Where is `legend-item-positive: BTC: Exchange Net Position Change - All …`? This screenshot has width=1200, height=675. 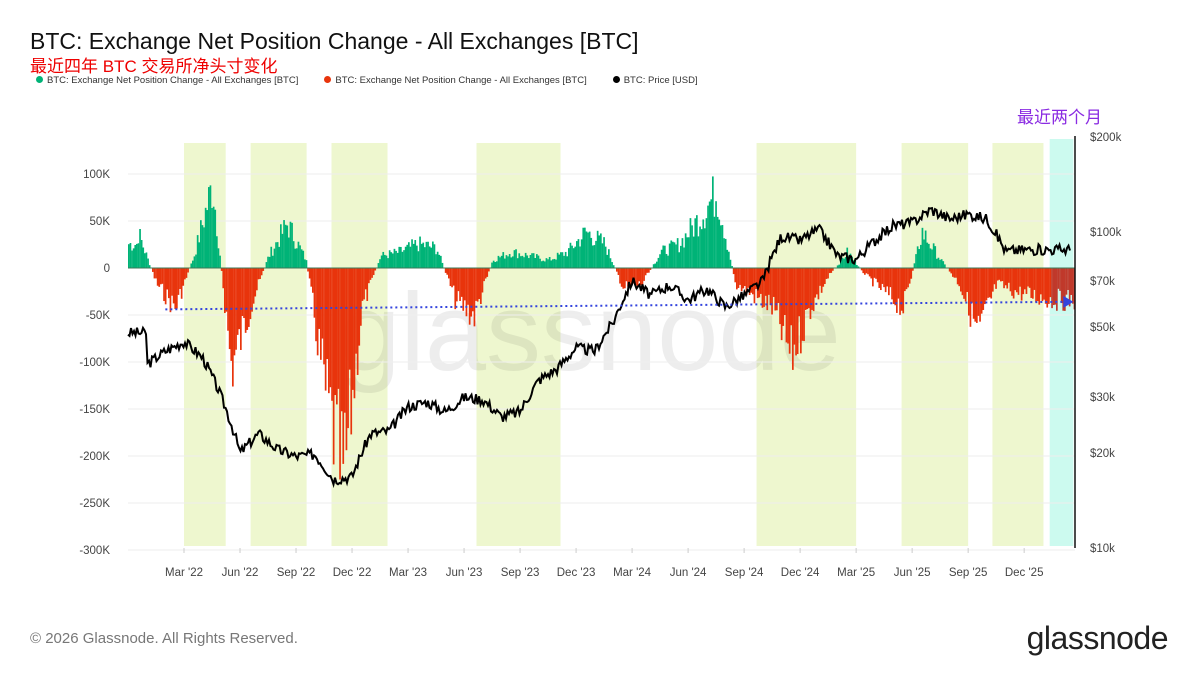 legend-item-positive: BTC: Exchange Net Position Change - All … is located at coordinates (167, 80).